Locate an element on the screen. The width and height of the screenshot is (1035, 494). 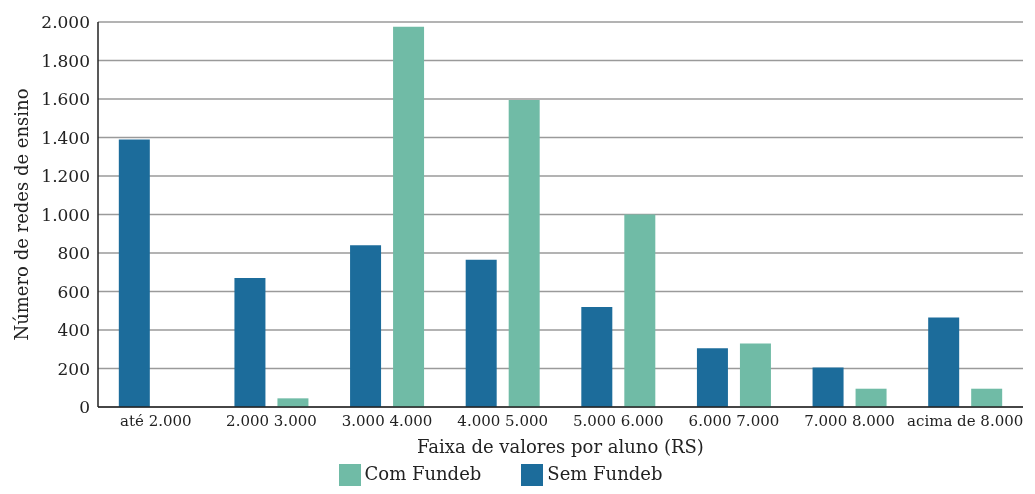
y-tick-label: 800 is located at coordinates (73, 253).